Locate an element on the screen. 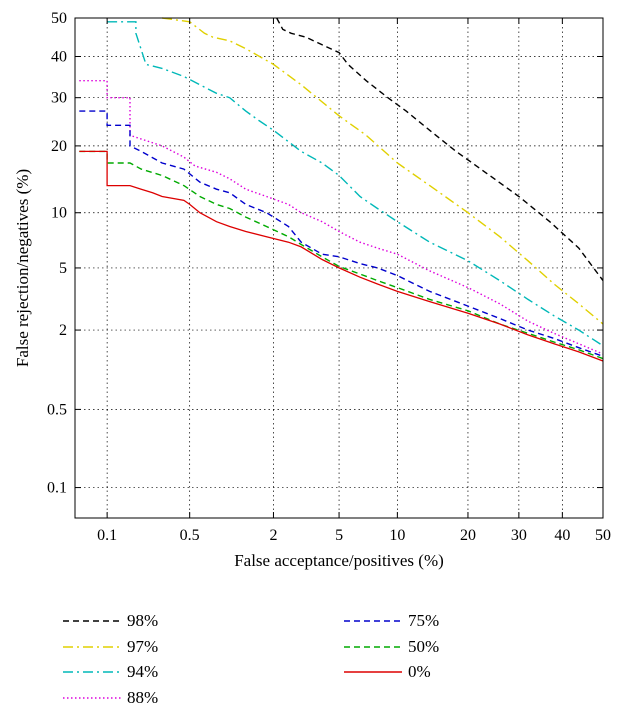  x-tick-label: 20 is located at coordinates (468, 535).